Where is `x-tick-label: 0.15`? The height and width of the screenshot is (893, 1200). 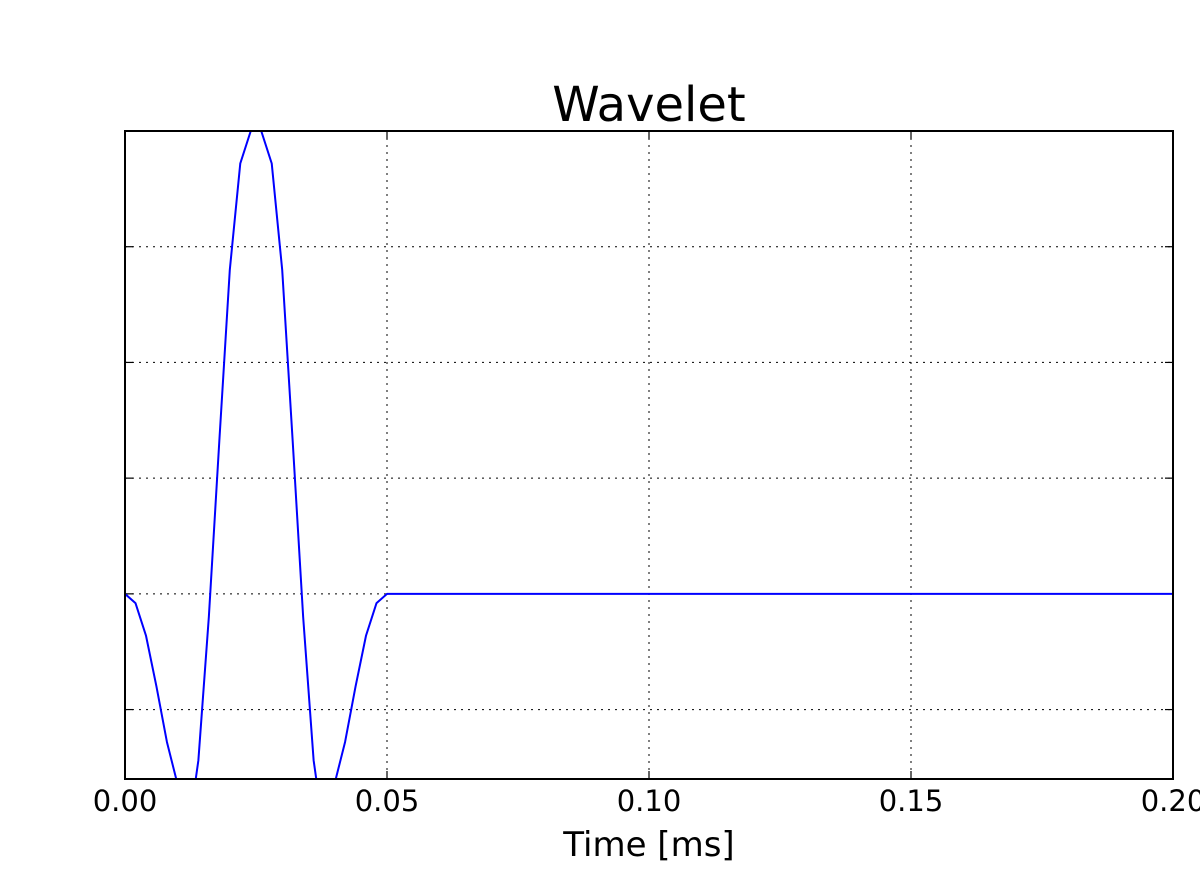
x-tick-label: 0.15 is located at coordinates (911, 801).